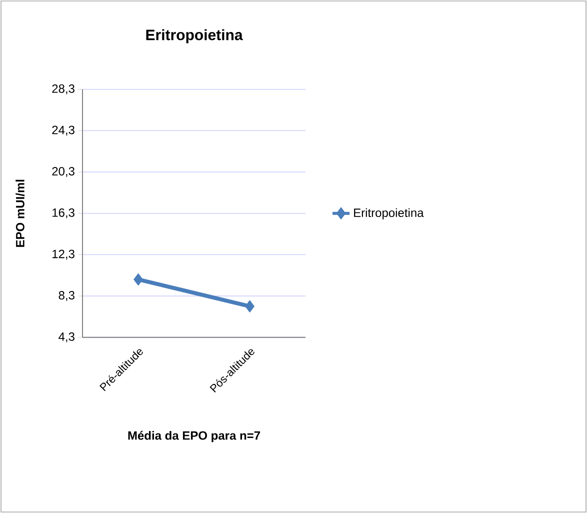 This screenshot has height=513, width=587. I want to click on y-axis-title: EPO mUI/ml, so click(20, 213).